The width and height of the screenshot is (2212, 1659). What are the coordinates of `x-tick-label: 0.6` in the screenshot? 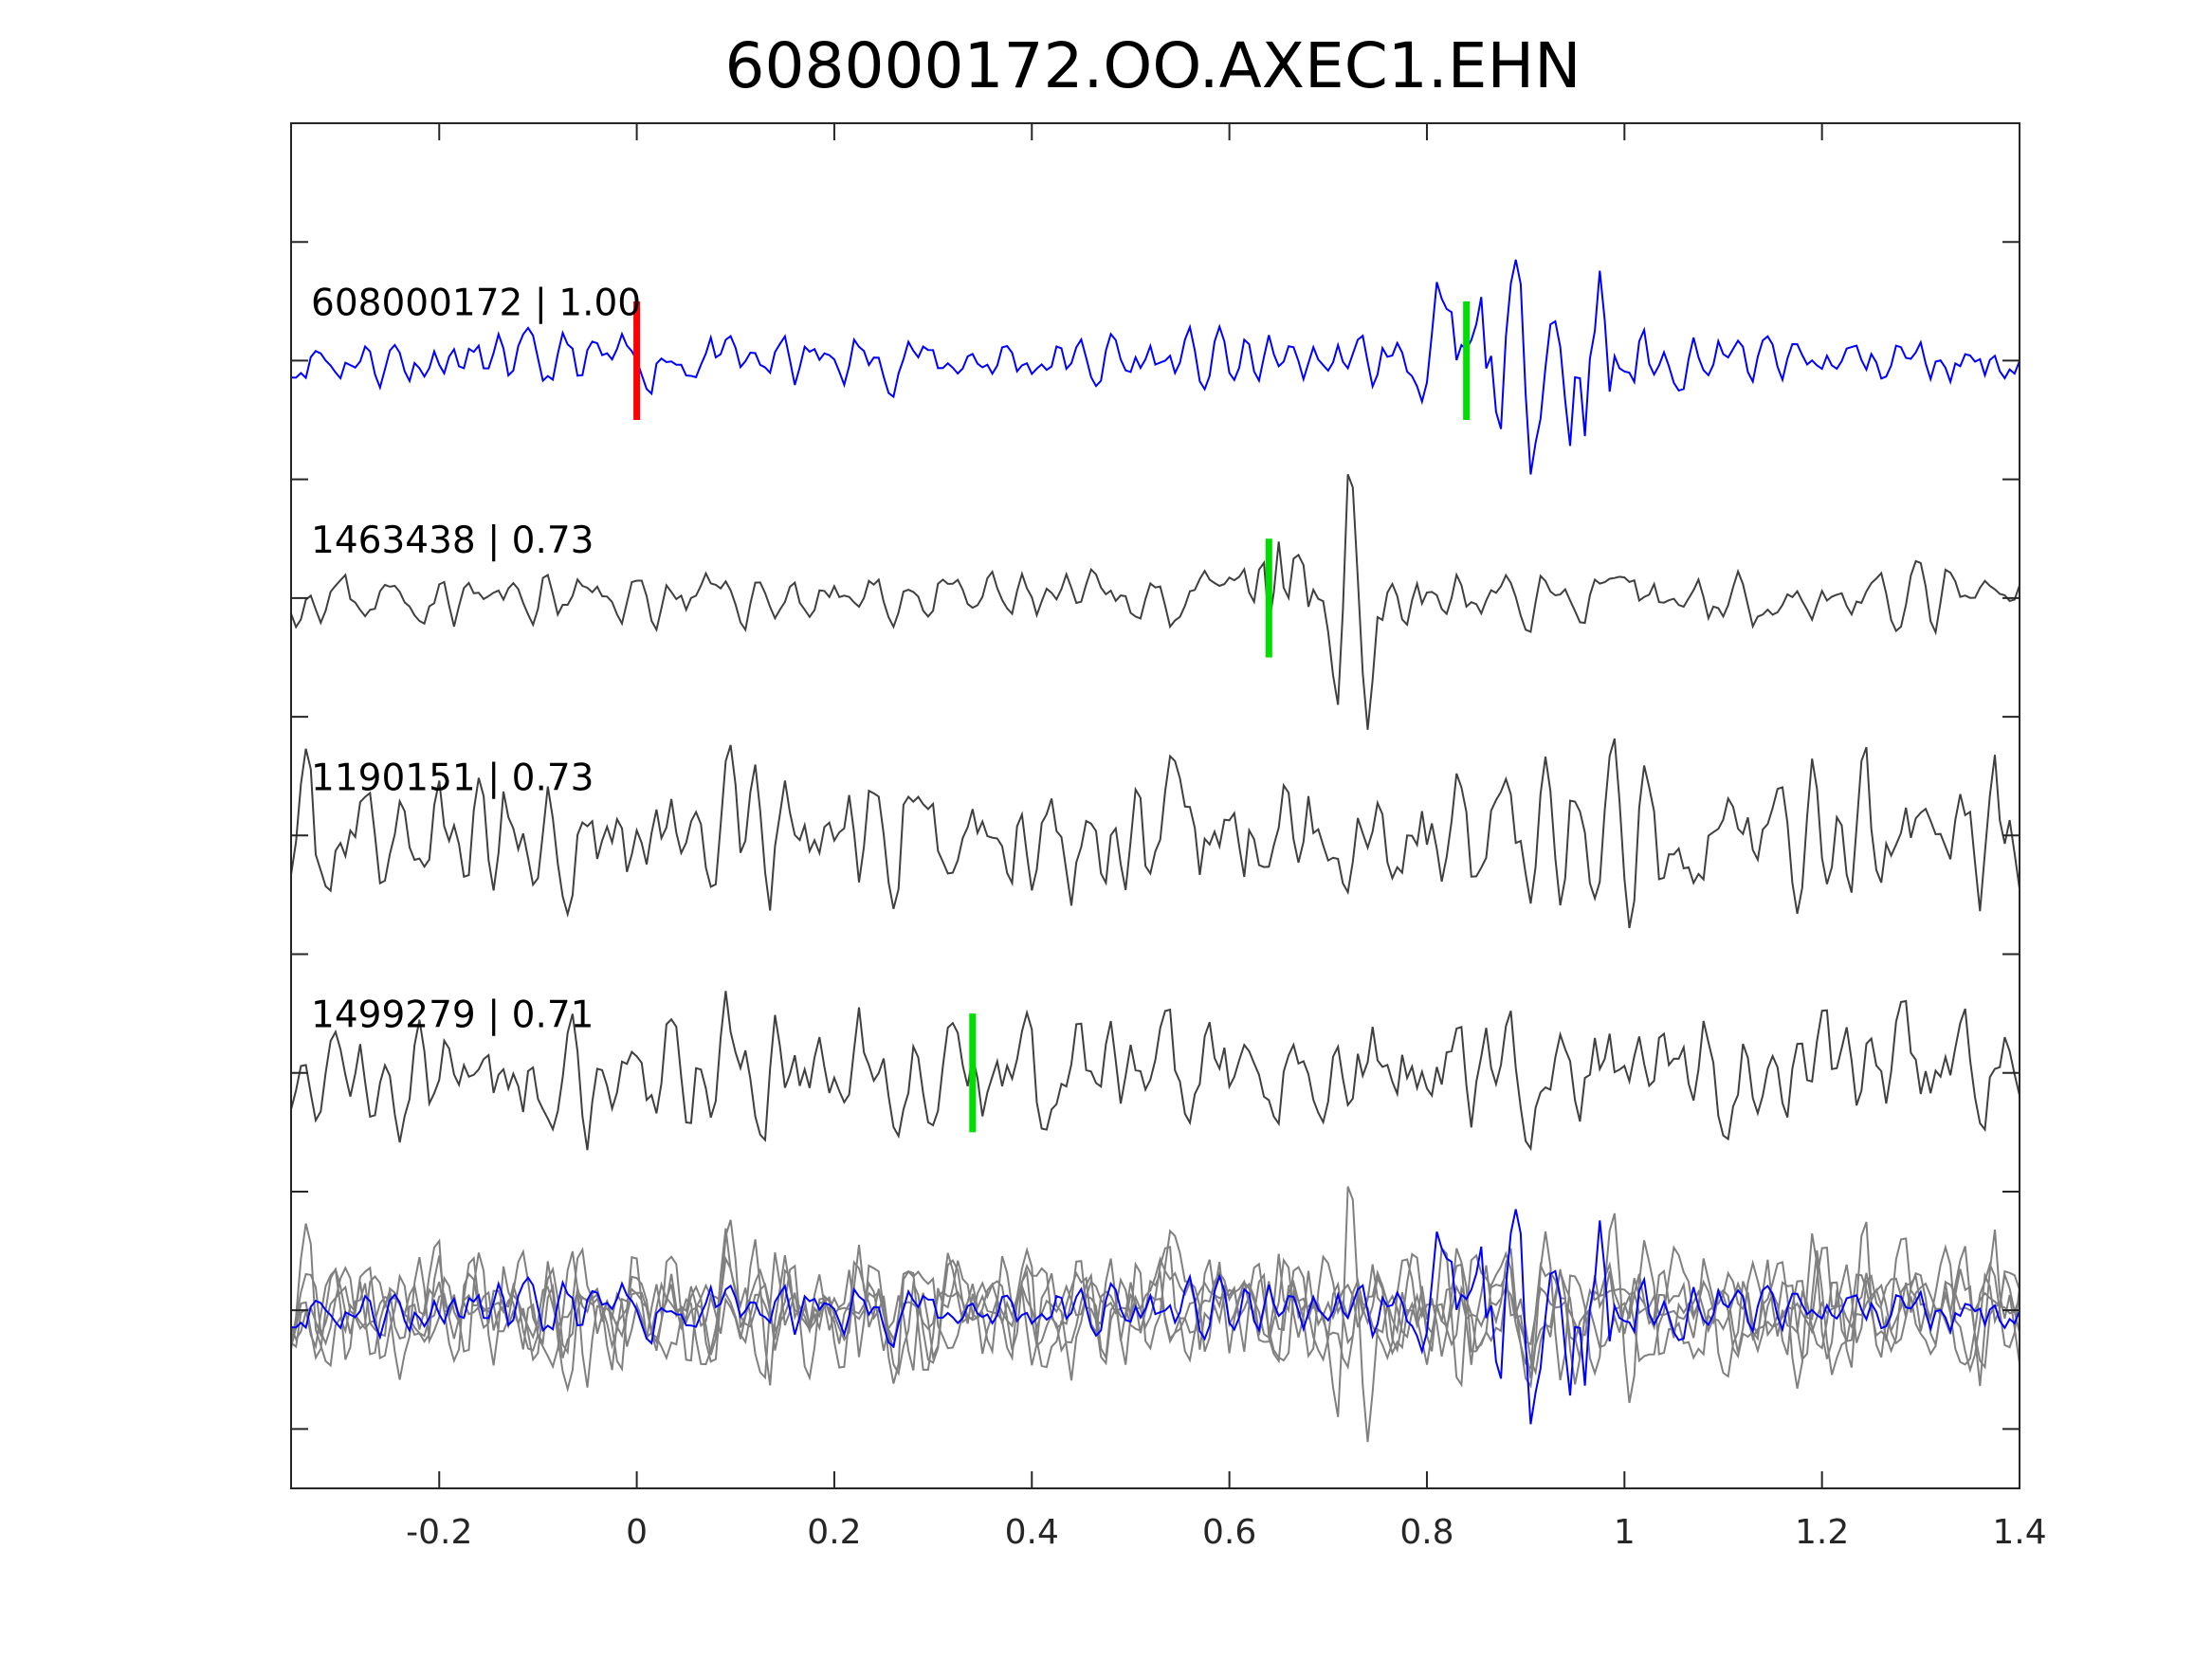 It's located at (1229, 1532).